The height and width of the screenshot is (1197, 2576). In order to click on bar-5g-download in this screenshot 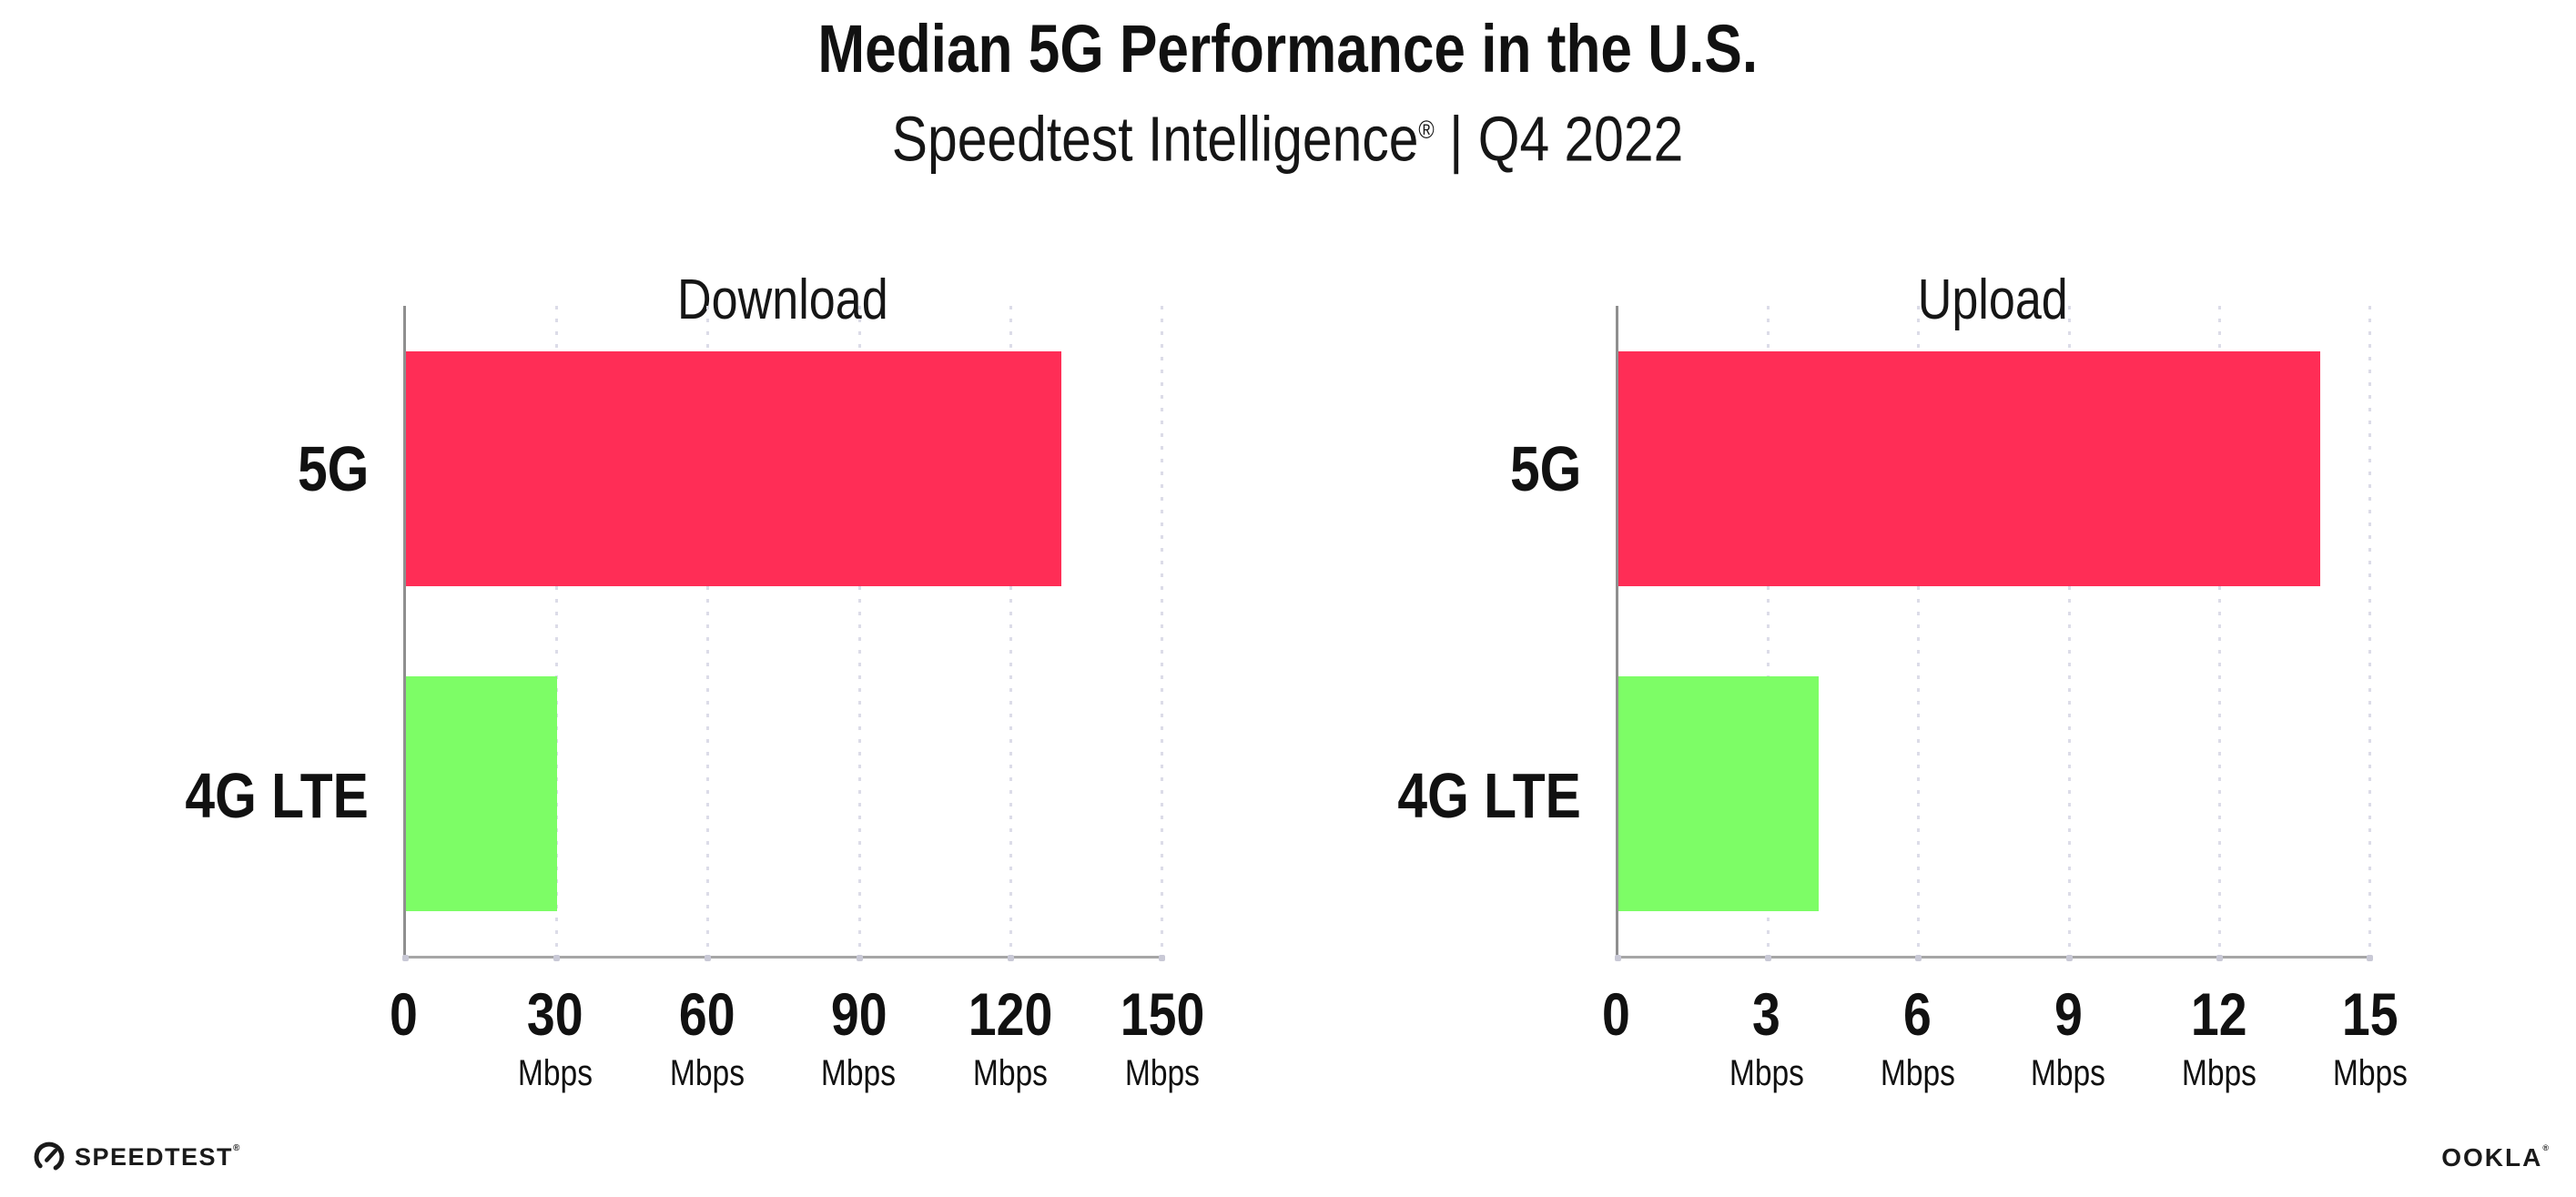, I will do `click(734, 469)`.